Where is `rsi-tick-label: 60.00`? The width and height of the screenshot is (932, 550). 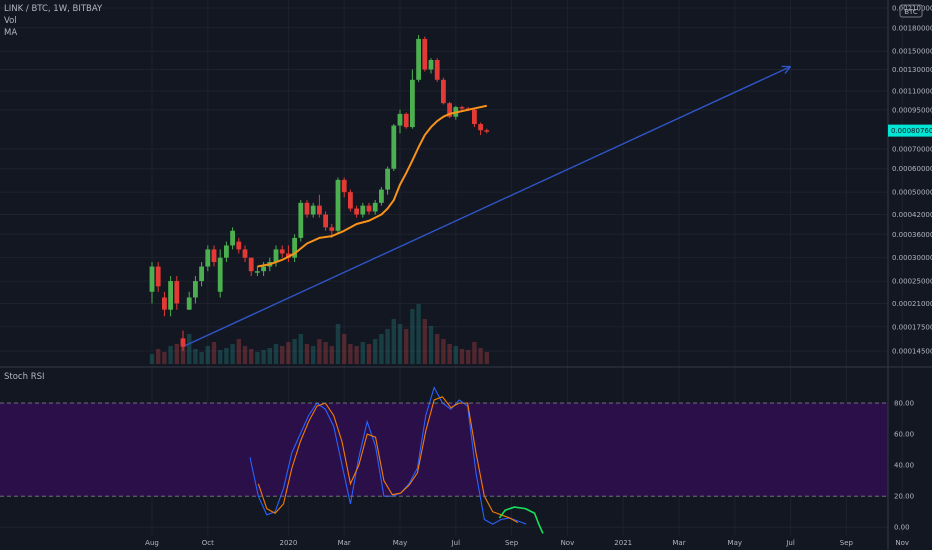 rsi-tick-label: 60.00 is located at coordinates (904, 435).